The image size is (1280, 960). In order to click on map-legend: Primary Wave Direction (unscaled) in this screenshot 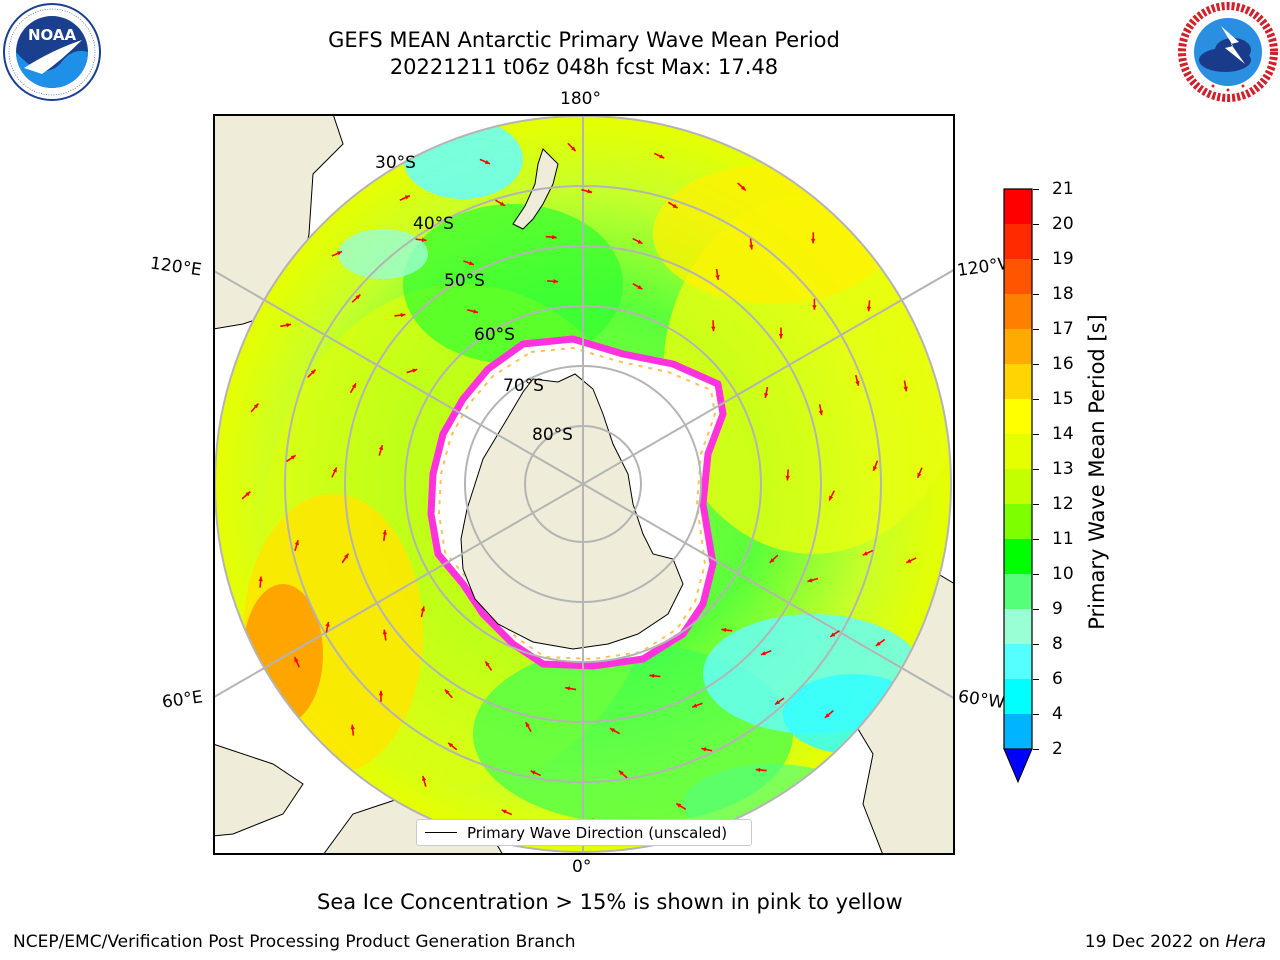, I will do `click(584, 832)`.